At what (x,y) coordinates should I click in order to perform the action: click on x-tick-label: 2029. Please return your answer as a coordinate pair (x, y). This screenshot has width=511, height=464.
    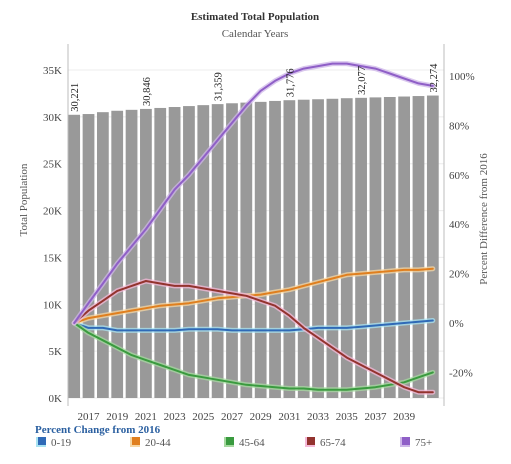
    Looking at the image, I should click on (261, 417).